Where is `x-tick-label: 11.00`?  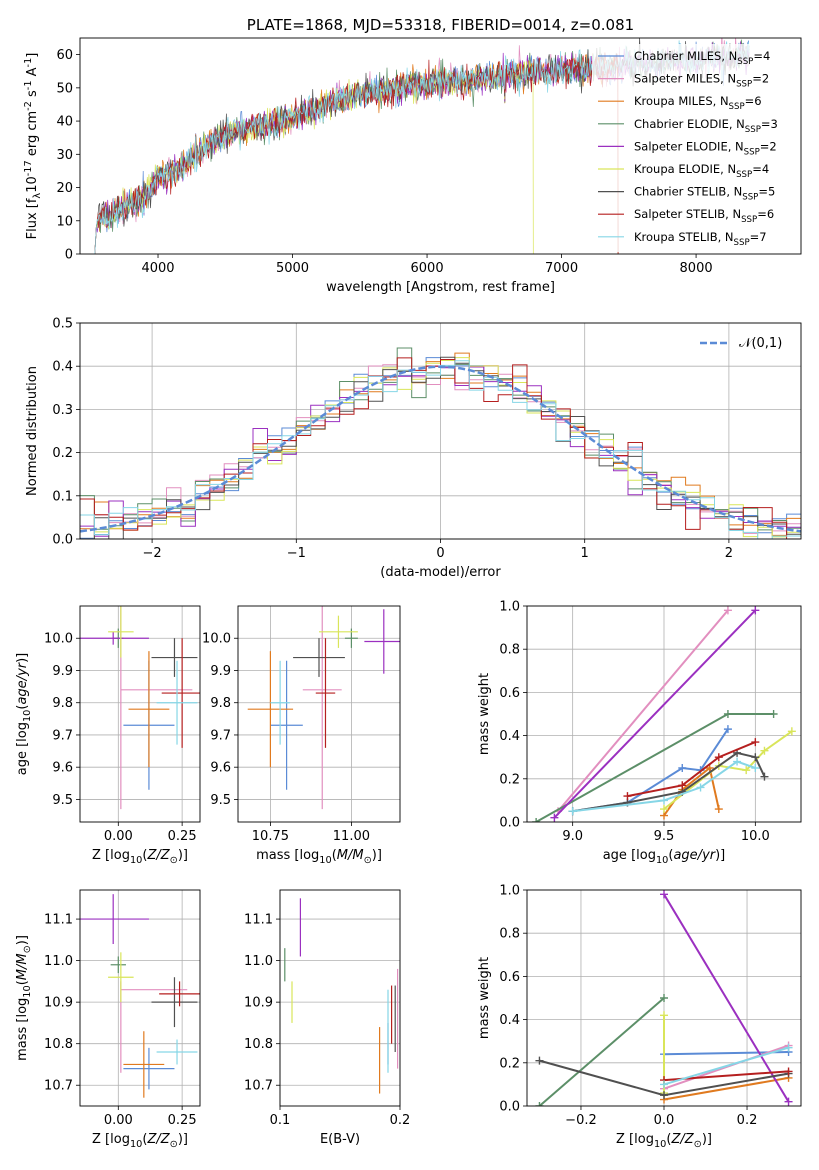
x-tick-label: 11.00 is located at coordinates (351, 836).